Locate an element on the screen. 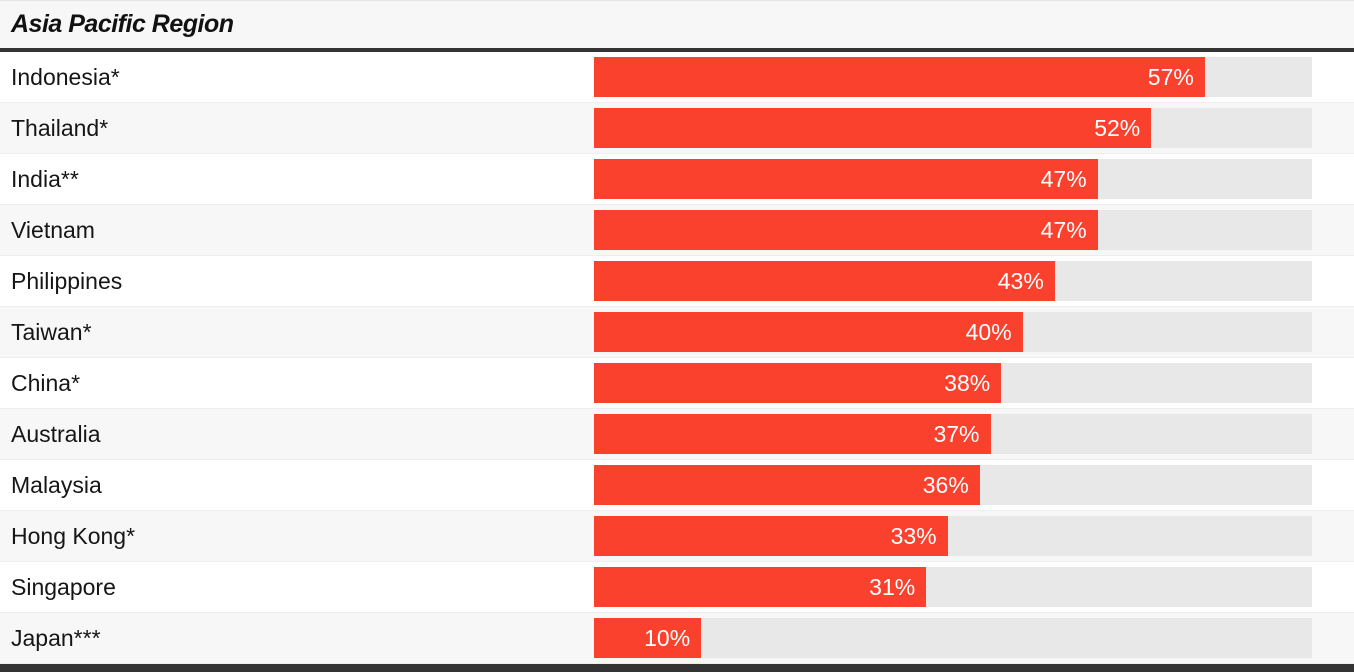  bar-track: 57% is located at coordinates (953, 77).